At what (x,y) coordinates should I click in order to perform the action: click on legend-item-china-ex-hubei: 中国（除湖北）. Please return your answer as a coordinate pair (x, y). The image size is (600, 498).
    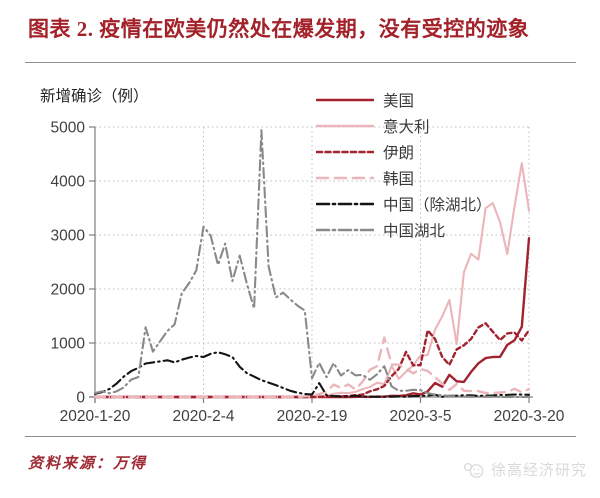
    Looking at the image, I should click on (404, 204).